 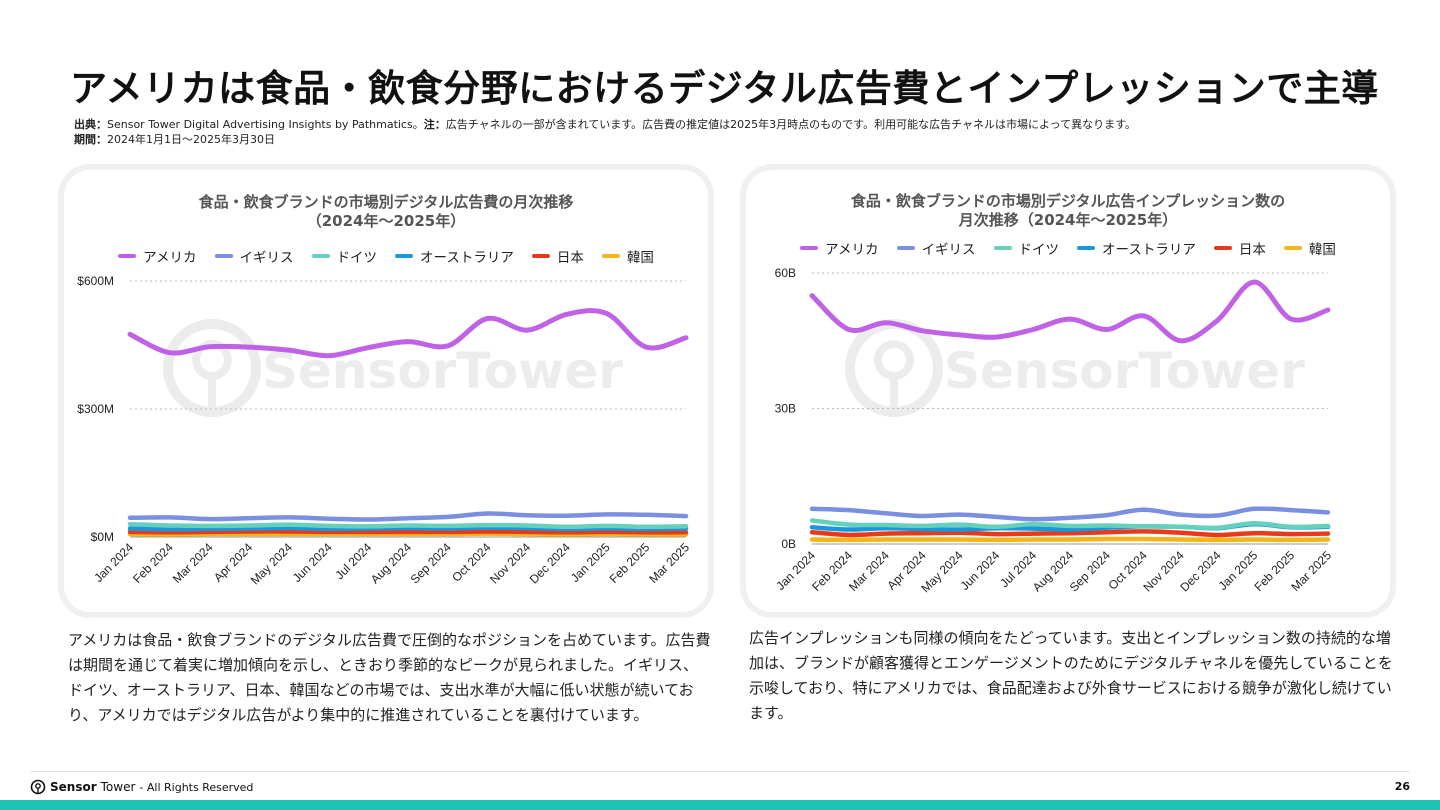 What do you see at coordinates (118, 787) in the screenshot?
I see `footer-brand-tower: Tower` at bounding box center [118, 787].